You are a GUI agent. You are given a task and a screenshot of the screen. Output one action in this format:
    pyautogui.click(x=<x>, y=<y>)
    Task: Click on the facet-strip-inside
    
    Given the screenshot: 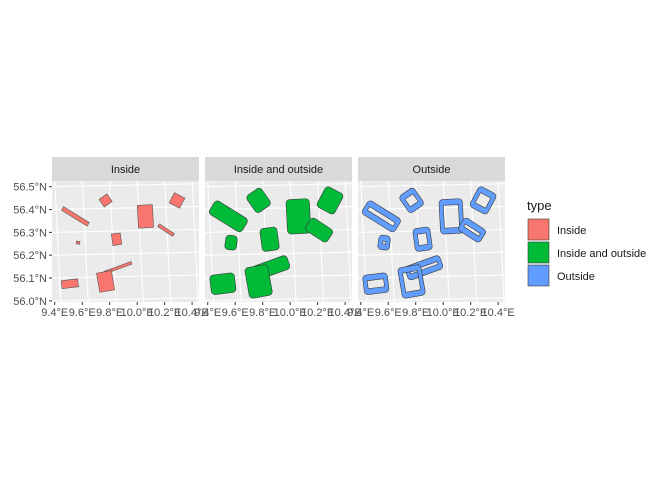 What is the action you would take?
    pyautogui.click(x=125, y=169)
    